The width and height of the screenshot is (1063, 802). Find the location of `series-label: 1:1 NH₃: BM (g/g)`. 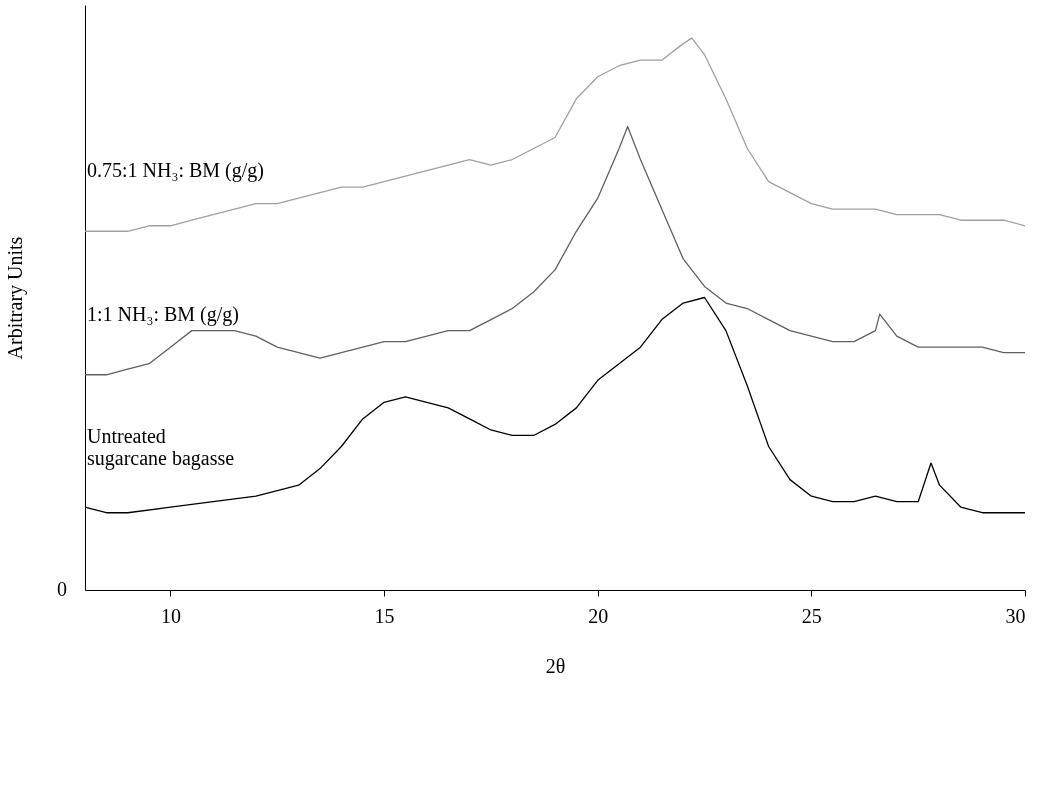

series-label: 1:1 NH₃: BM (g/g) is located at coordinates (163, 314).